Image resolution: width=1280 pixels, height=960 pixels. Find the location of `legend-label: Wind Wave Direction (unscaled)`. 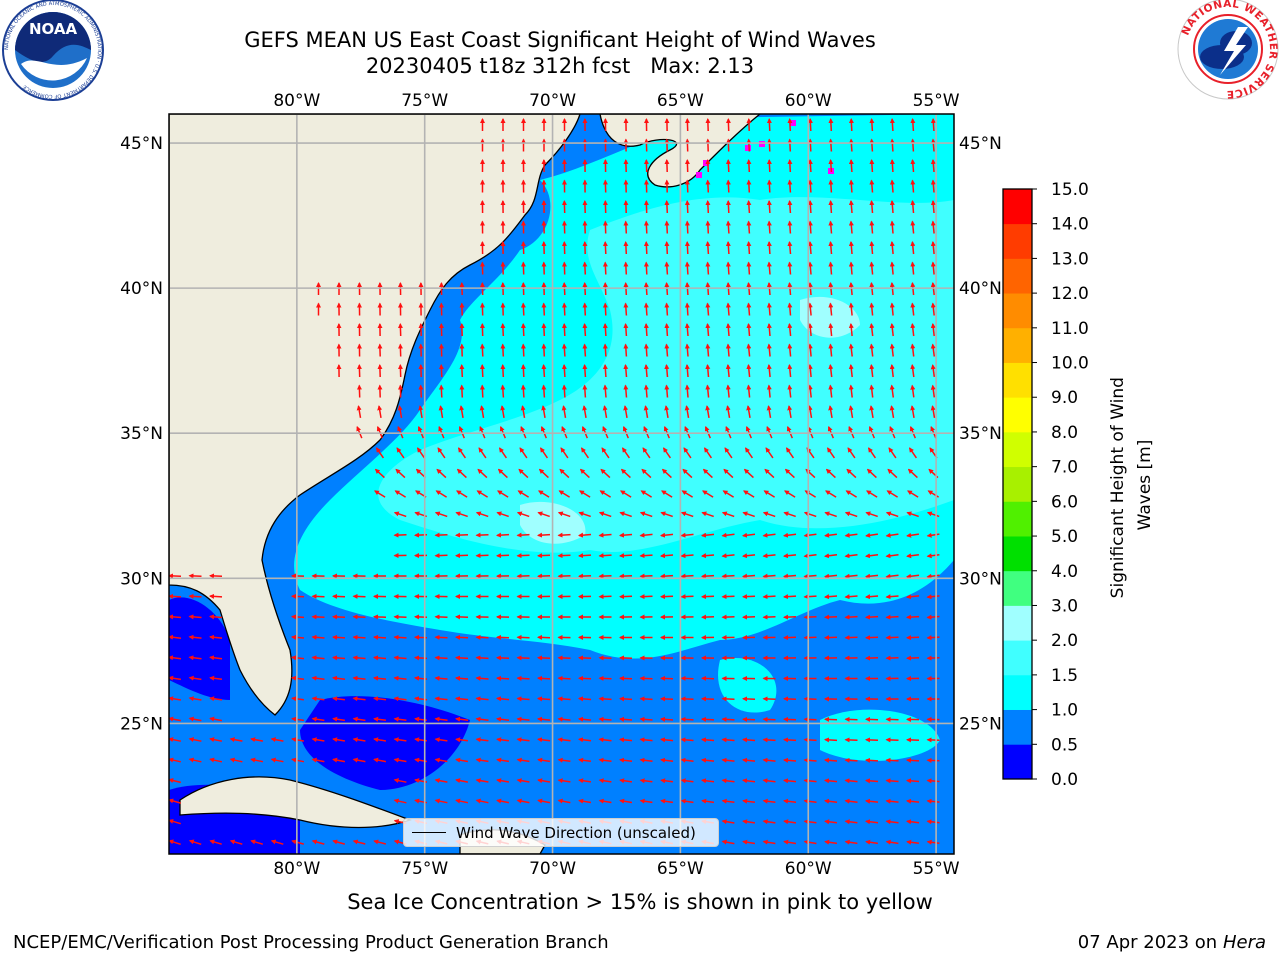

legend-label: Wind Wave Direction (unscaled) is located at coordinates (576, 832).